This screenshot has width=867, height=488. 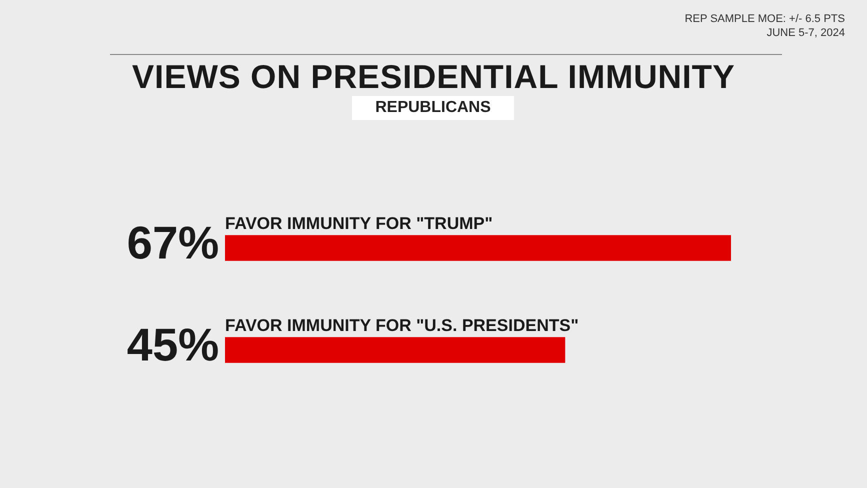 What do you see at coordinates (172, 344) in the screenshot?
I see `data-label: 45%` at bounding box center [172, 344].